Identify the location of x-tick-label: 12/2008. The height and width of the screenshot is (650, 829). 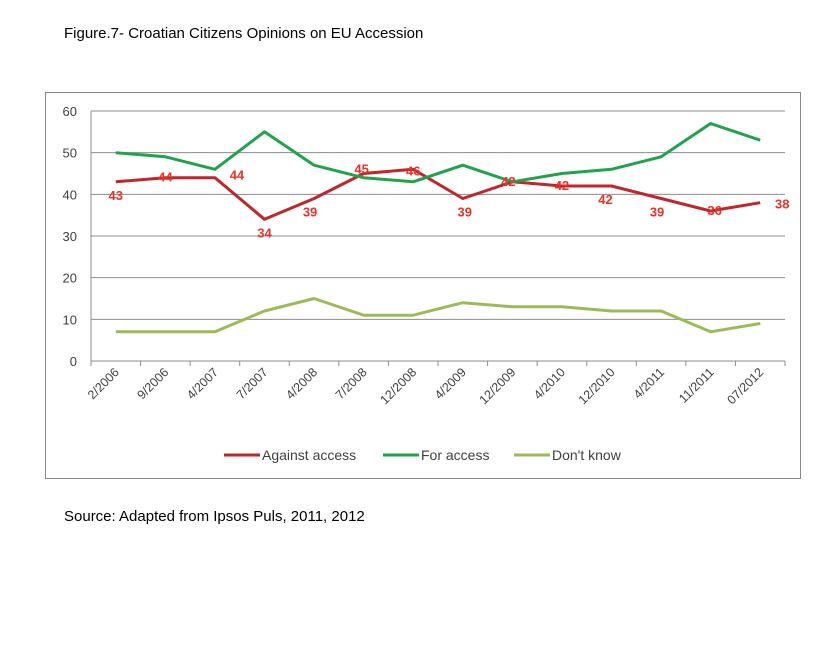
(398, 386).